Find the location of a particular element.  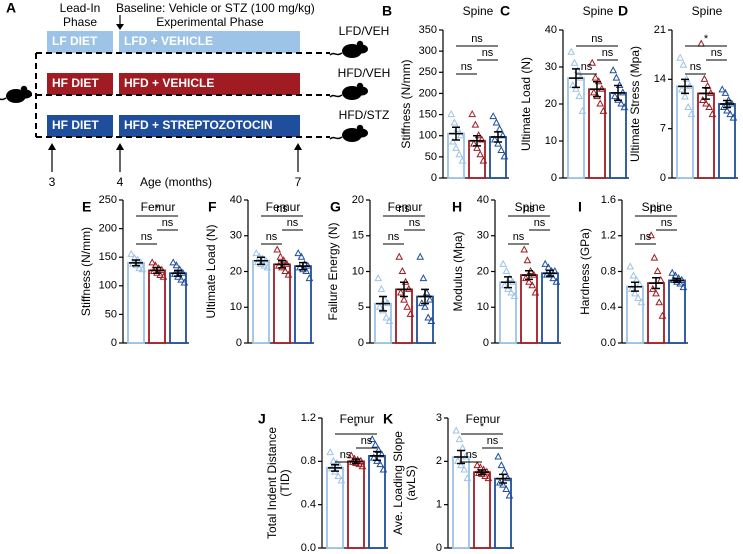

y-tick-label: 30 is located at coordinates (483, 236).